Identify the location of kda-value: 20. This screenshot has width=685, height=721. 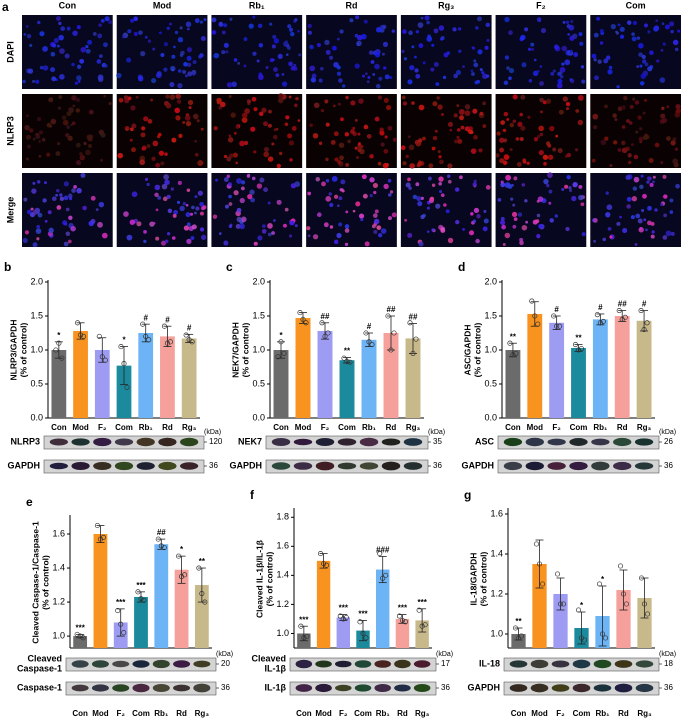
(225, 663).